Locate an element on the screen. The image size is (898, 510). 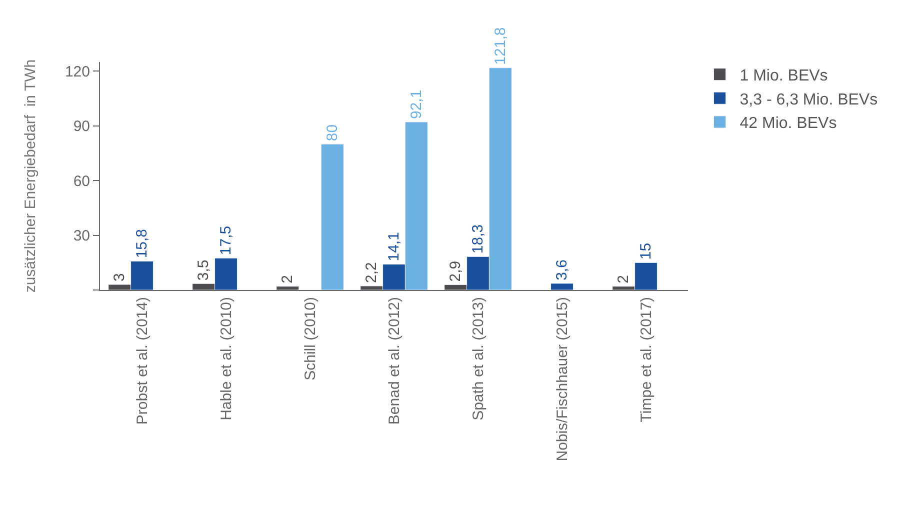
data-label: 2,2 is located at coordinates (371, 272).